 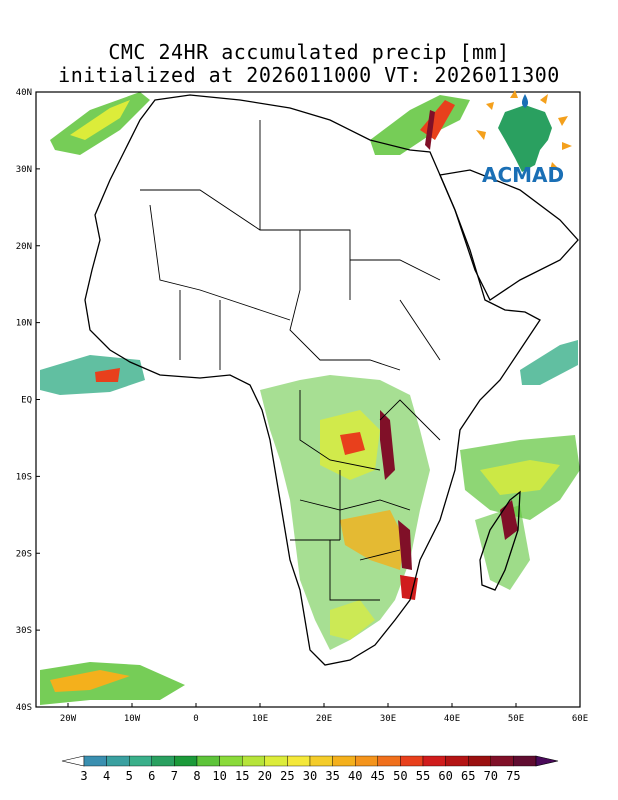 I want to click on water-drop-icon, so click(x=525, y=101).